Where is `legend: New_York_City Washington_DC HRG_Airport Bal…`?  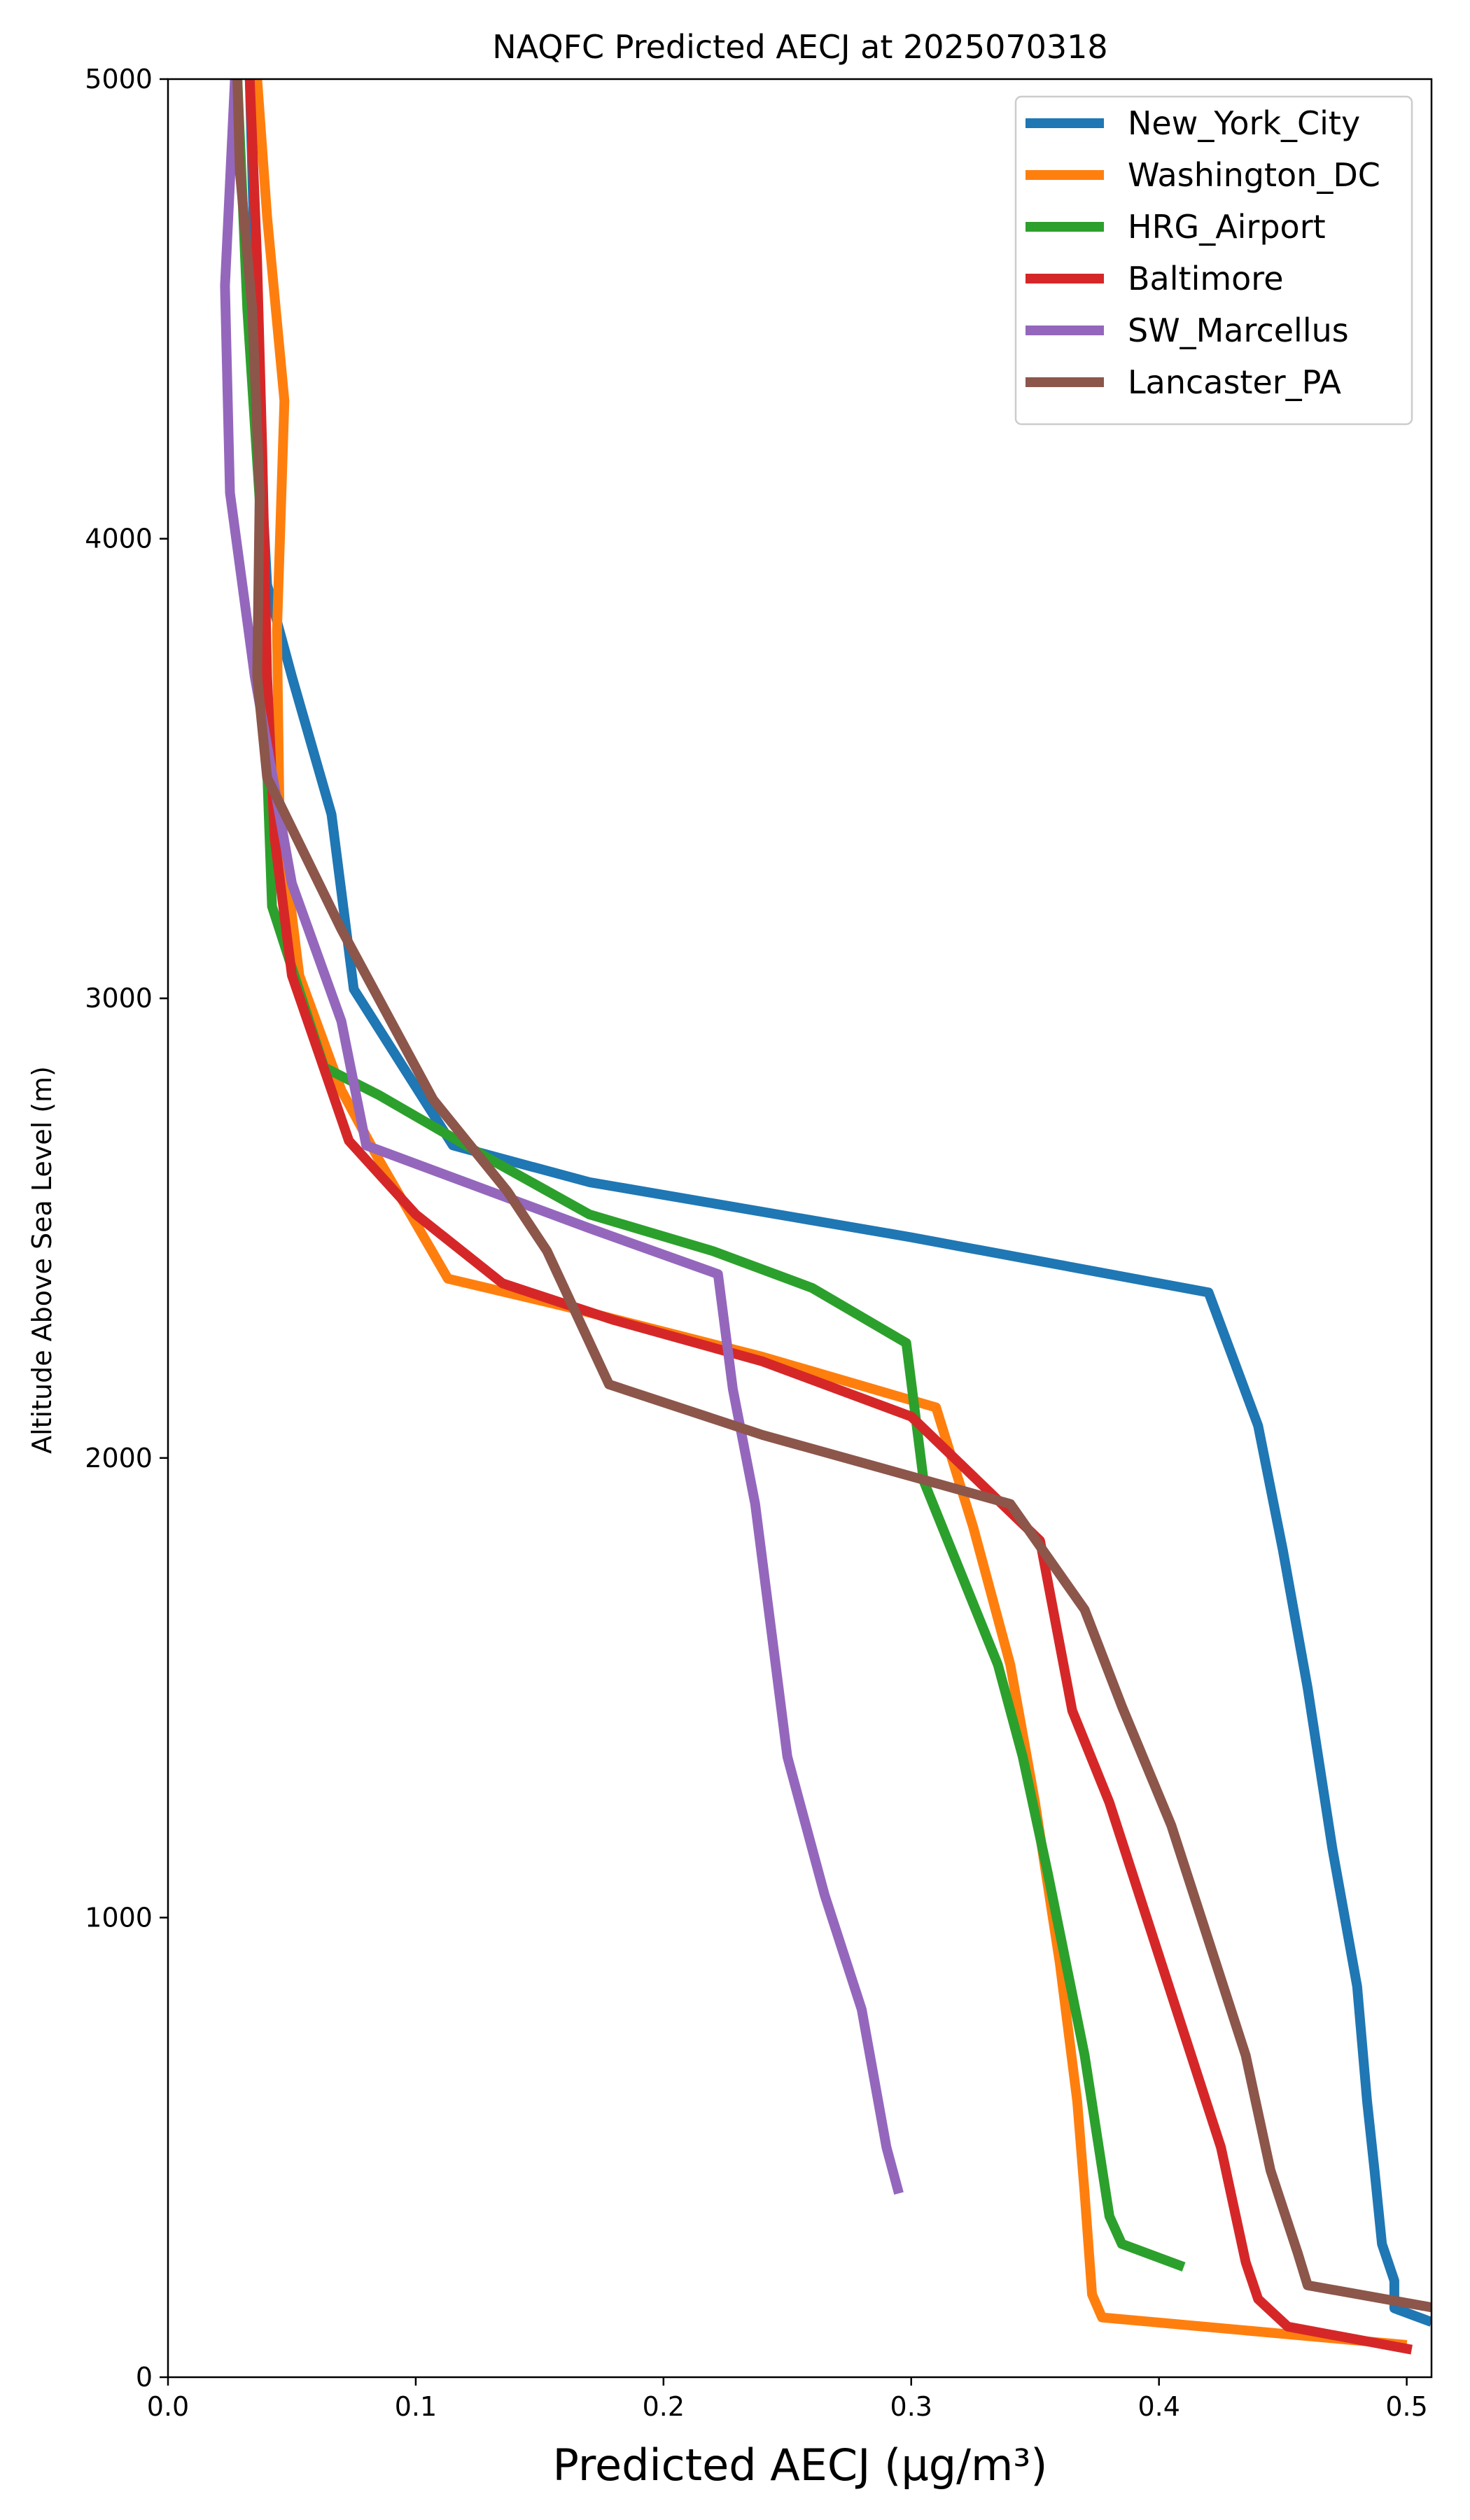
legend: New_York_City Washington_DC HRG_Airport Bal… is located at coordinates (1213, 260).